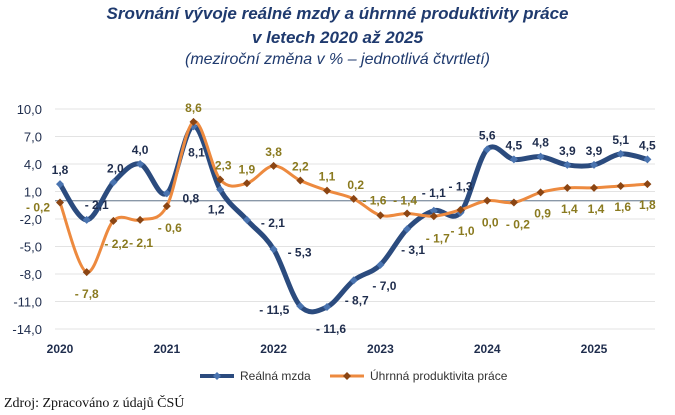  I want to click on y-tick-label: 1,0, so click(33, 192).